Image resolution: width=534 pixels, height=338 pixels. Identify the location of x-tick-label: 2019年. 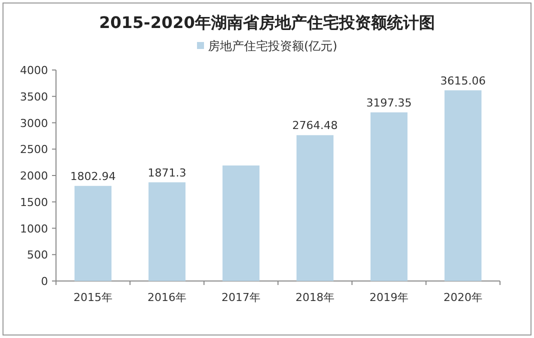
(389, 297).